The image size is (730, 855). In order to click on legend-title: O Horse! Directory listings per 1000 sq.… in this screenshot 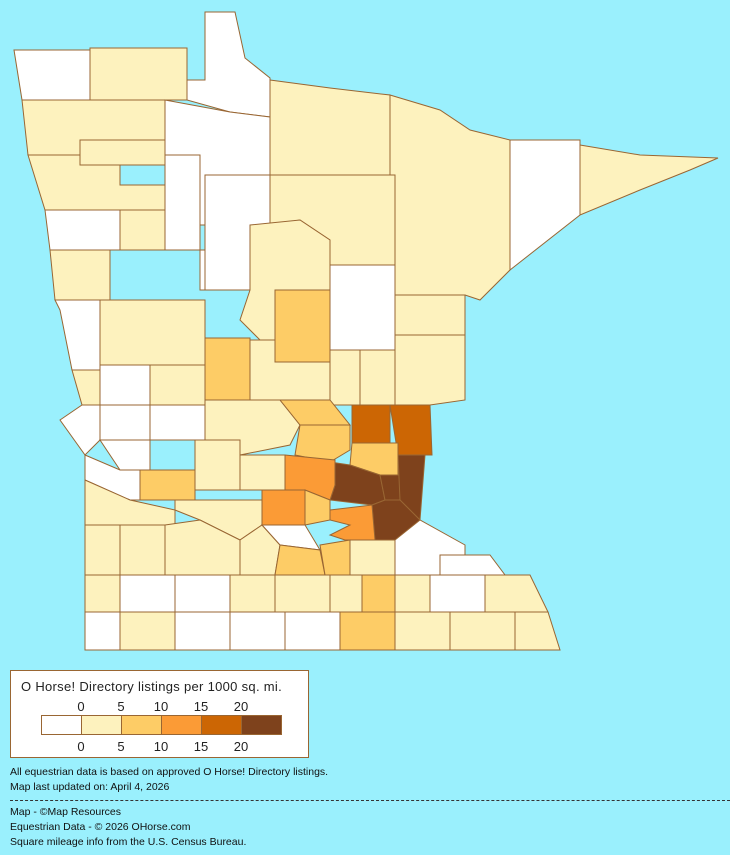, I will do `click(152, 686)`.